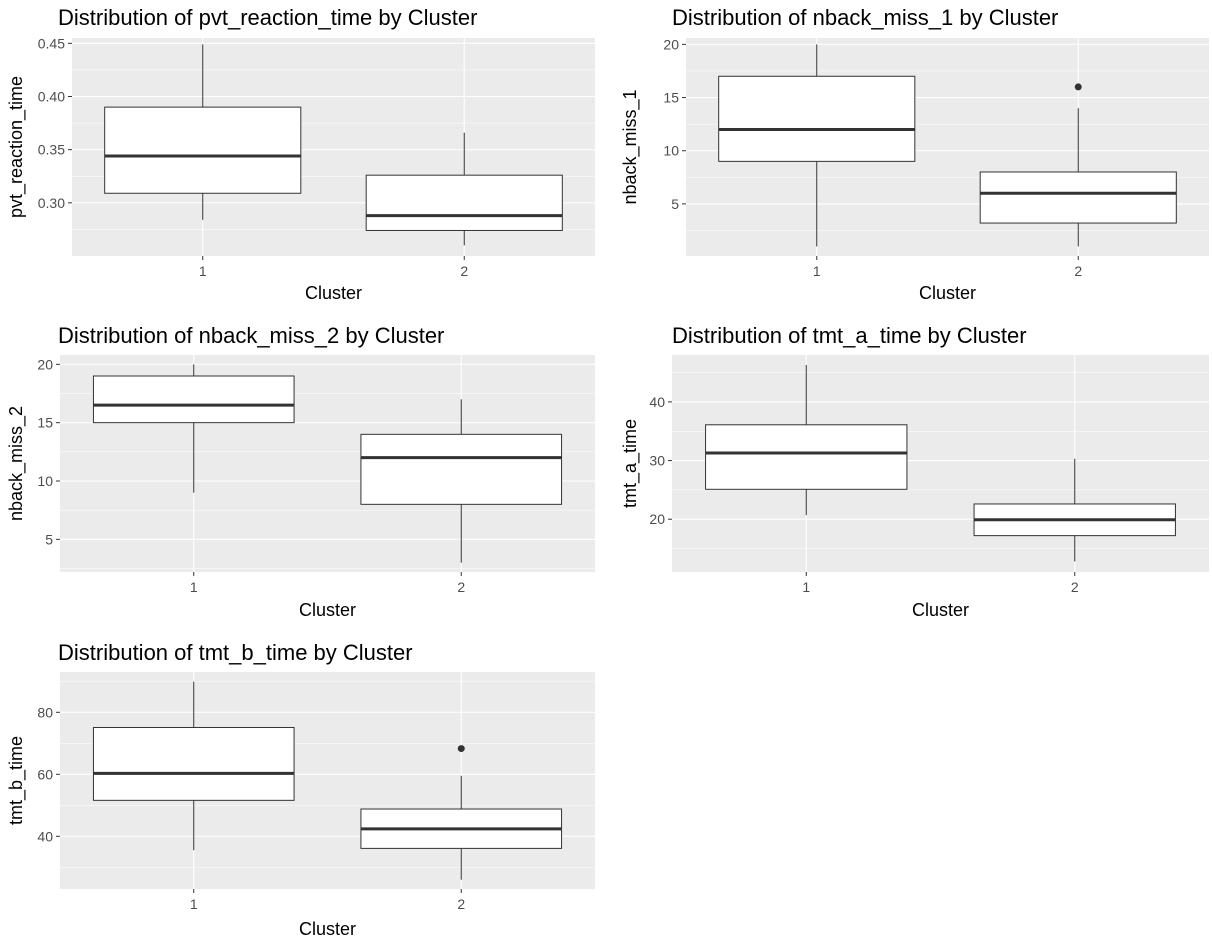  What do you see at coordinates (630, 146) in the screenshot?
I see `y-axis-label: nback_miss_1` at bounding box center [630, 146].